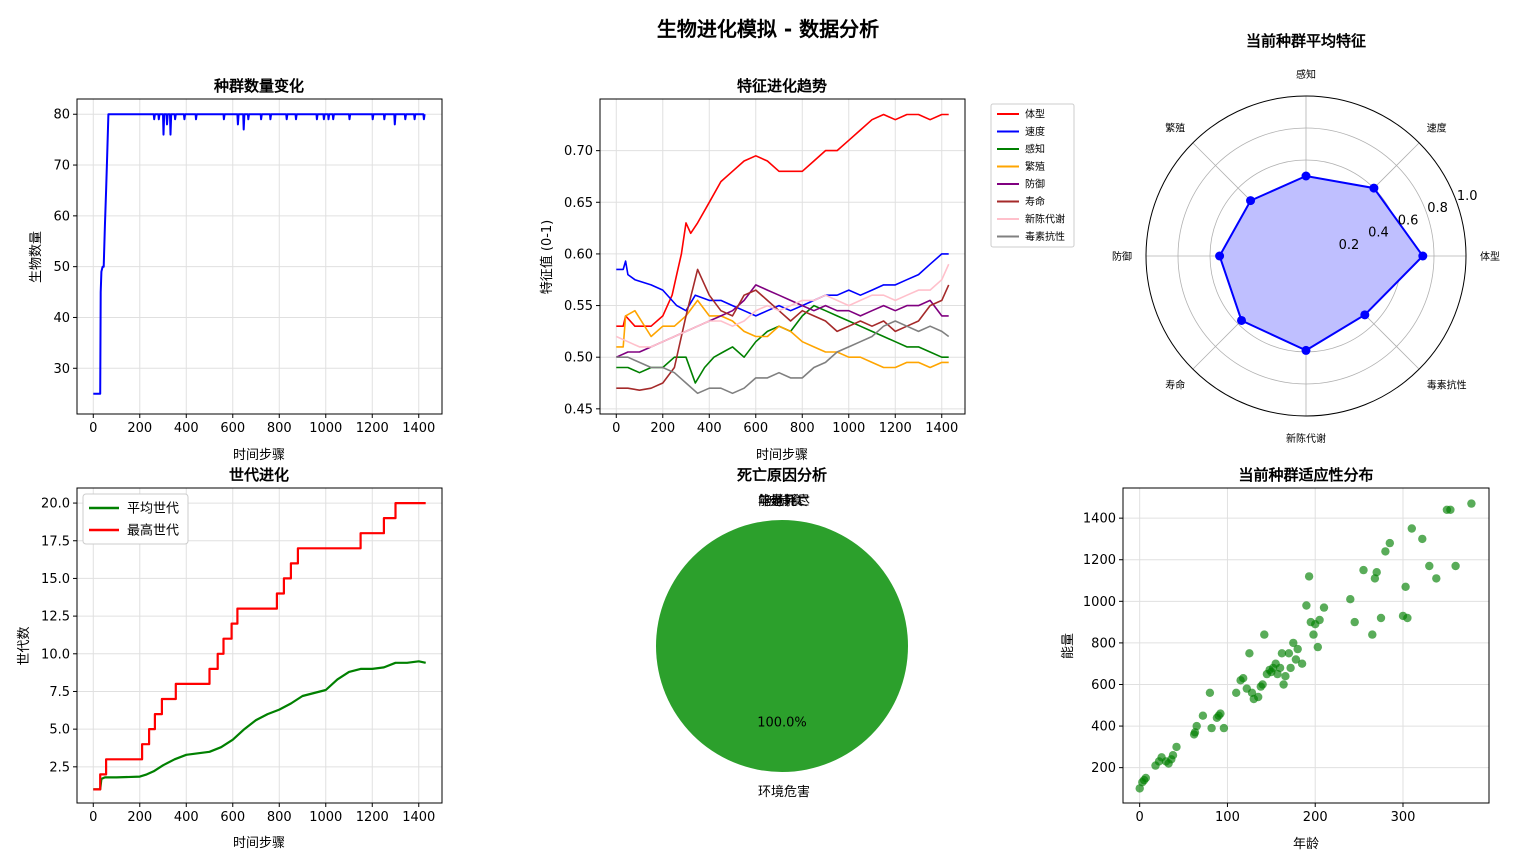 The width and height of the screenshot is (1536, 857). What do you see at coordinates (1227, 817) in the screenshot?
I see `x-tick-label: 100` at bounding box center [1227, 817].